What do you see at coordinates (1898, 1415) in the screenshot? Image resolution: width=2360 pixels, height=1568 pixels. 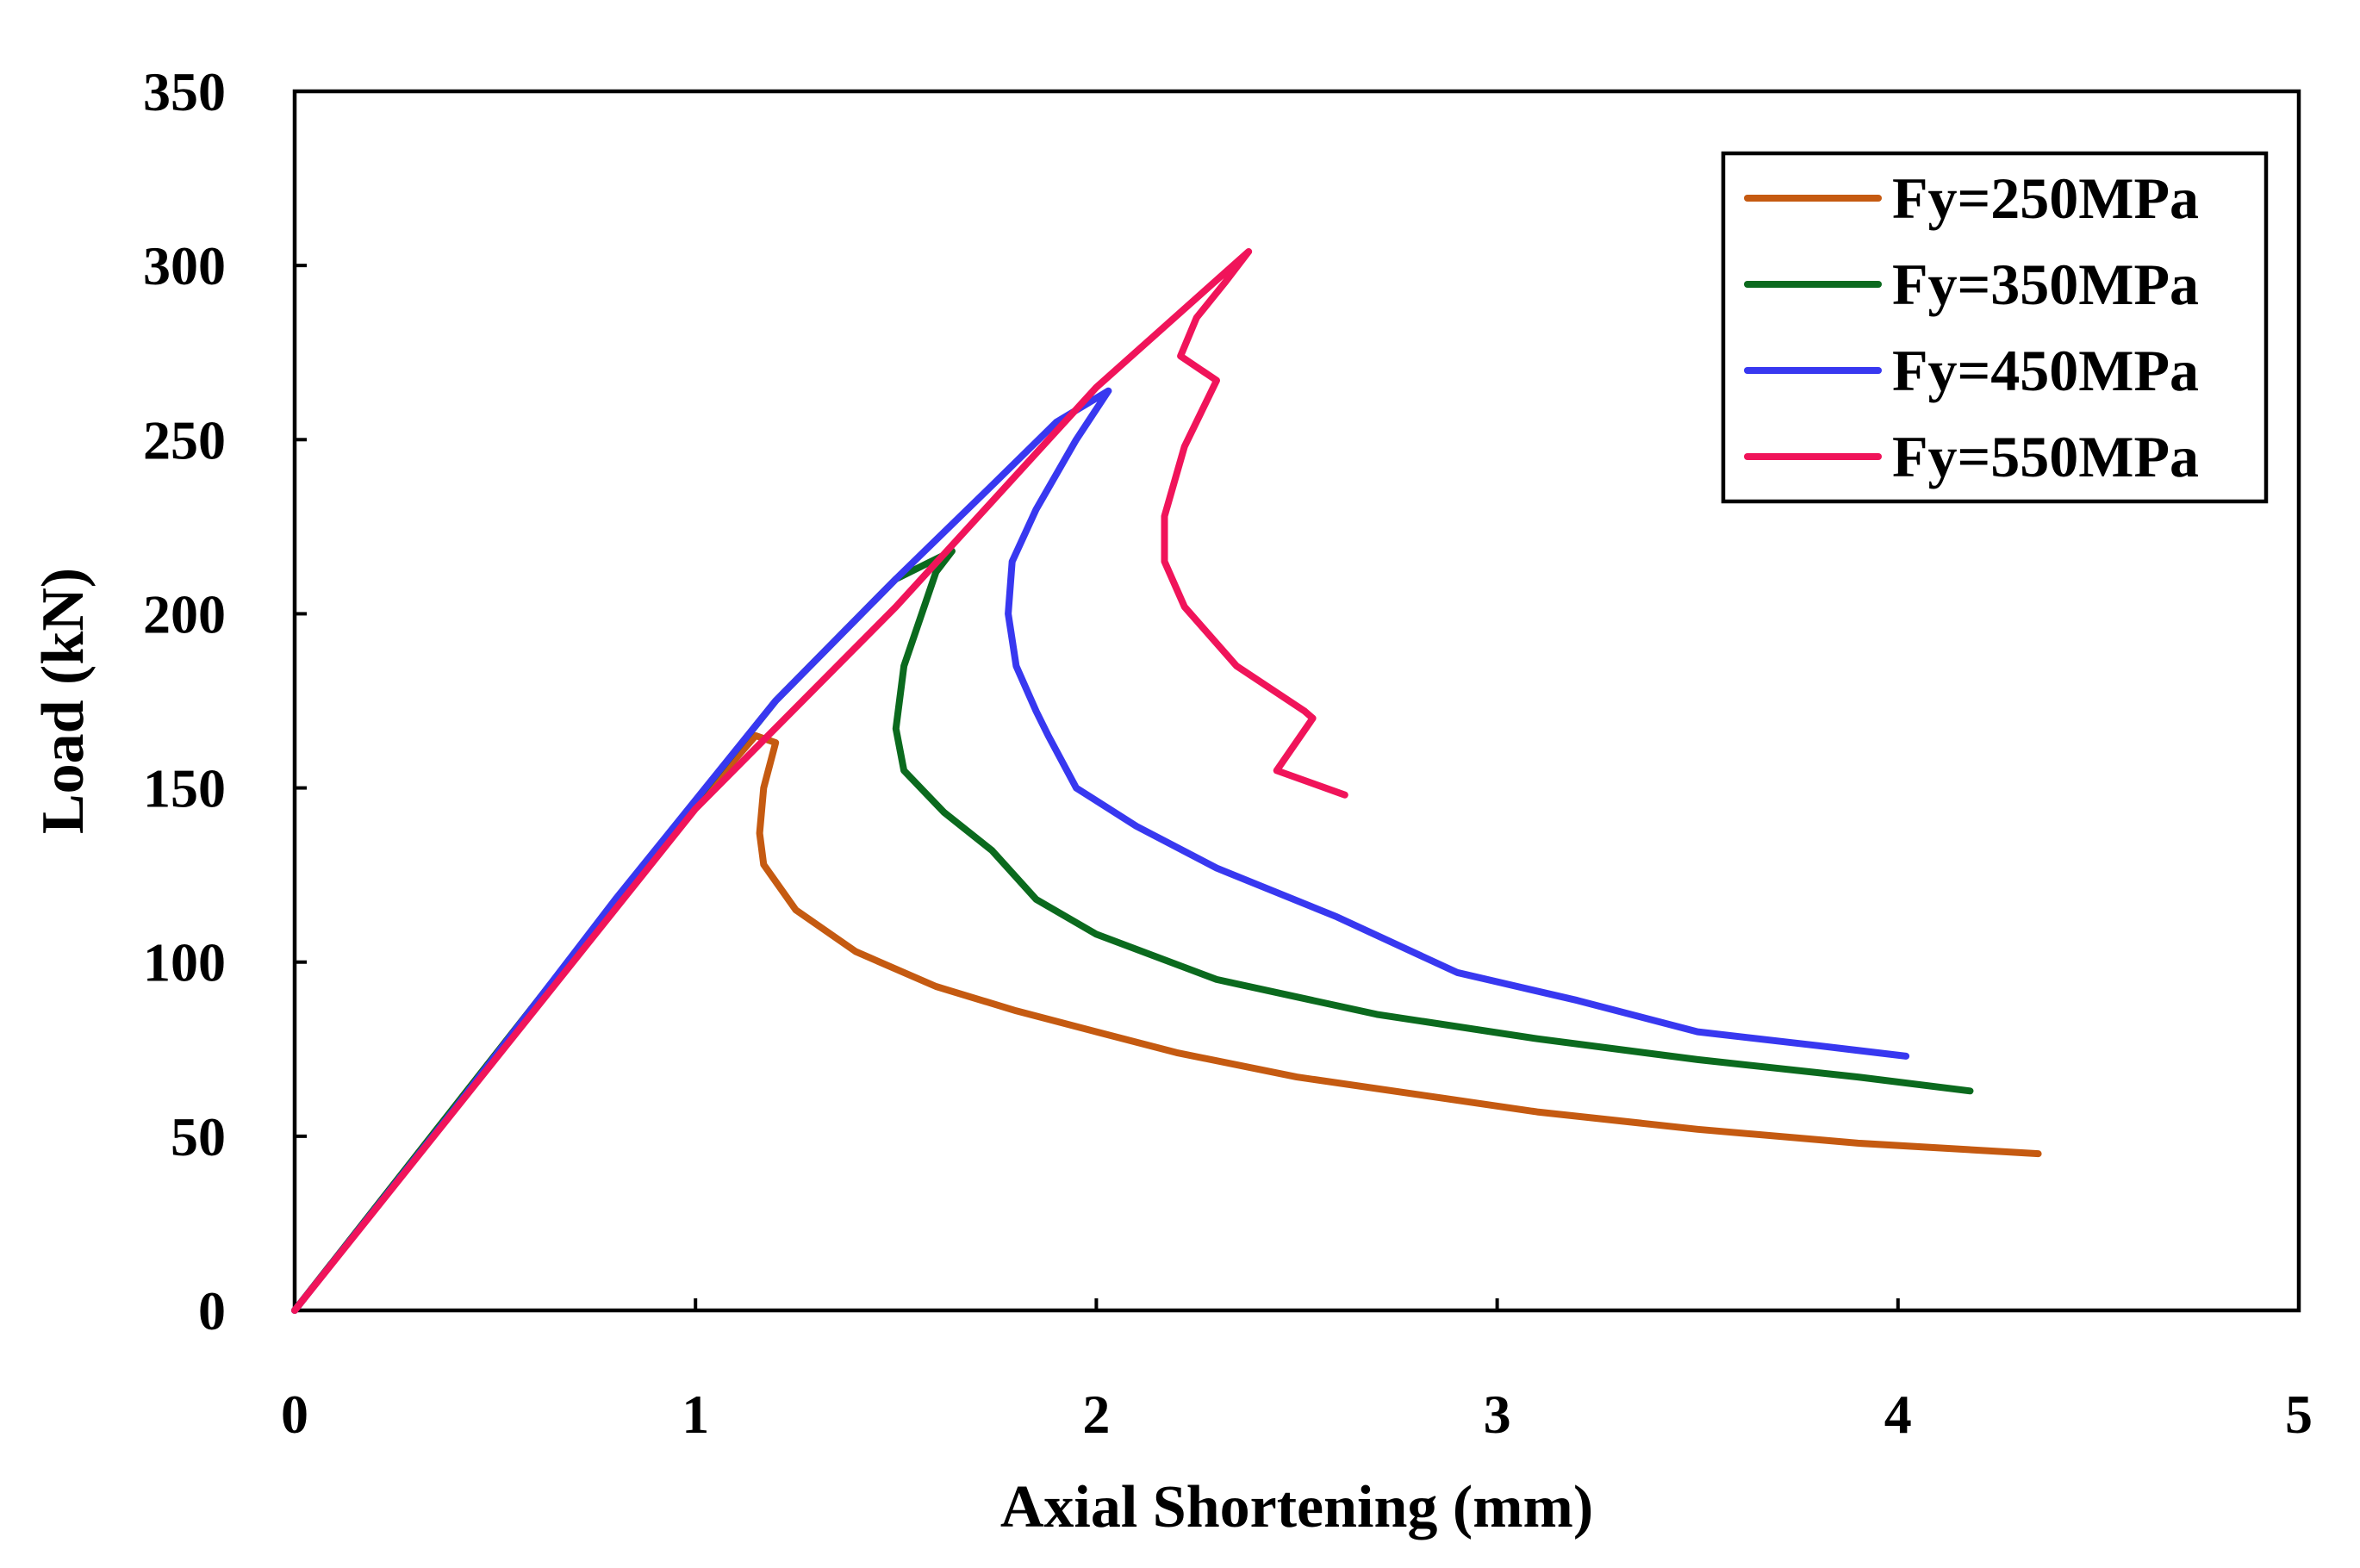 I see `x-tick-label: 4` at bounding box center [1898, 1415].